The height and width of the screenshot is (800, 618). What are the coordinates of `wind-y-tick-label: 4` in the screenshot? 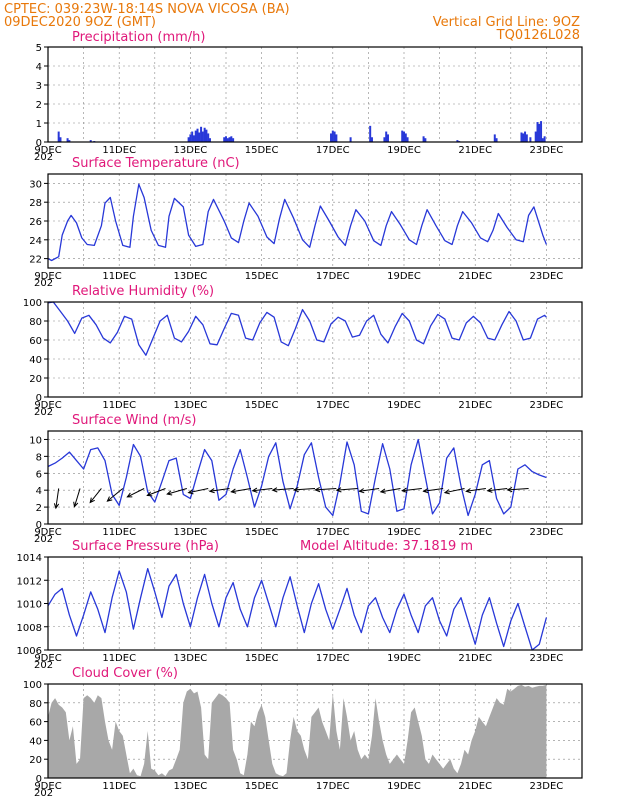 It's located at (39, 491).